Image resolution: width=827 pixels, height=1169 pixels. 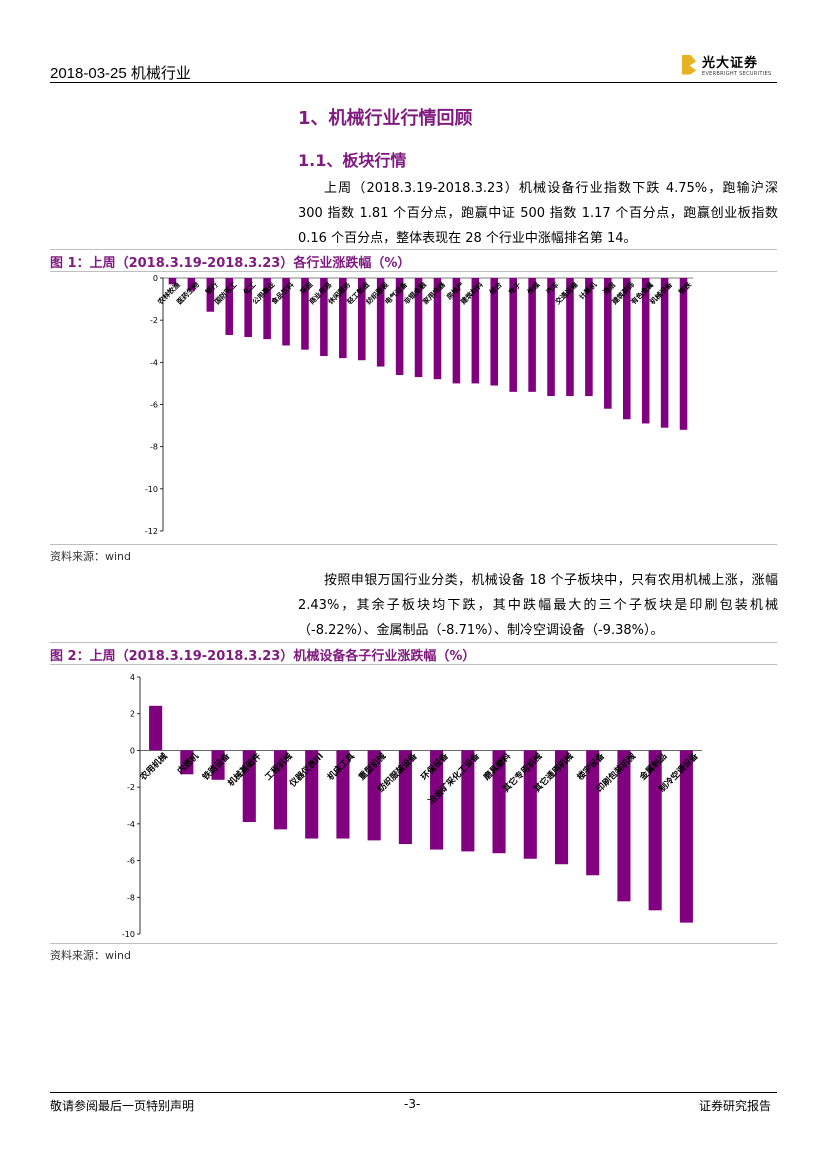 I want to click on subsection-heading: 1.1、板块行情, so click(x=352, y=160).